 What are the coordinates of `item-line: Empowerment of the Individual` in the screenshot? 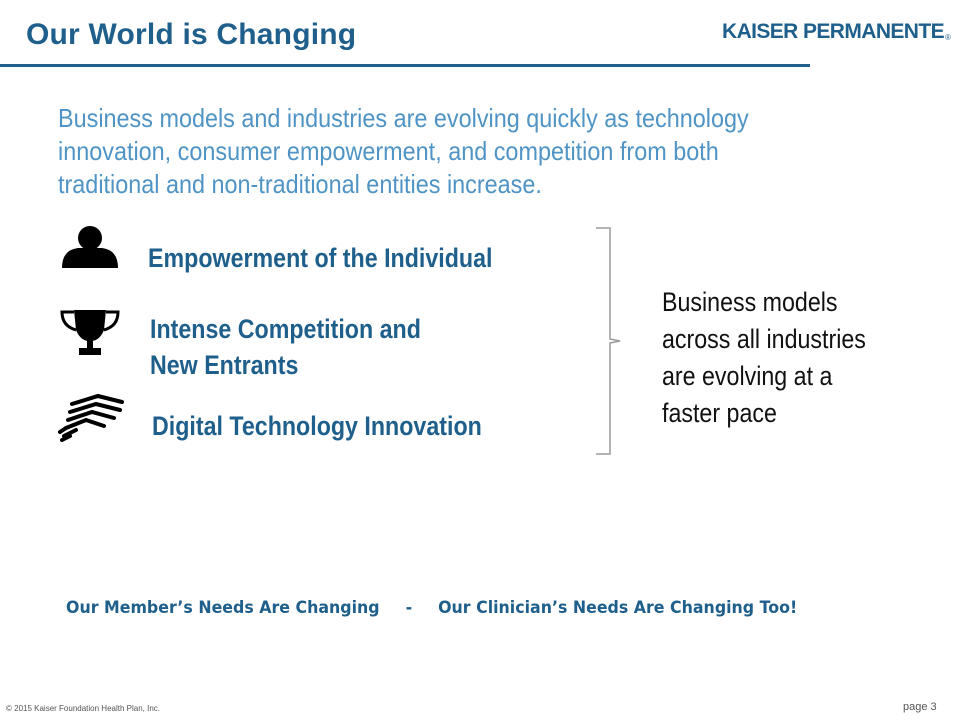 It's located at (320, 258).